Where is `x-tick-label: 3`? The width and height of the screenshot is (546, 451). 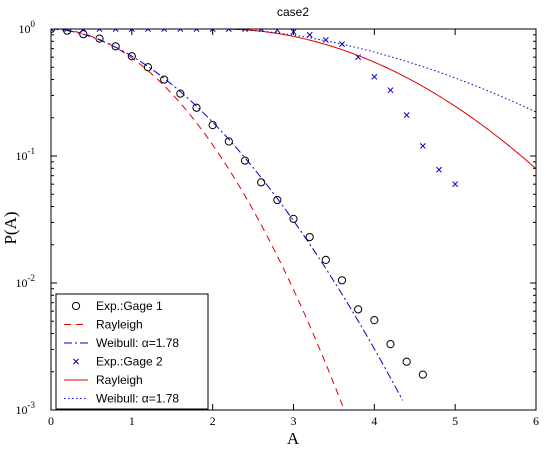 x-tick-label: 3 is located at coordinates (294, 421).